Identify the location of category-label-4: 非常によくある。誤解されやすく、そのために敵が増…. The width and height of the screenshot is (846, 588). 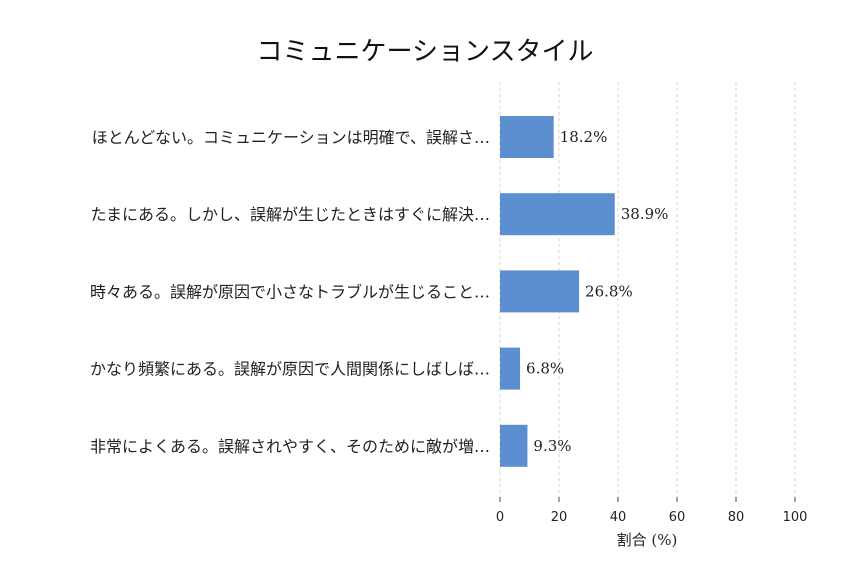
(290, 446).